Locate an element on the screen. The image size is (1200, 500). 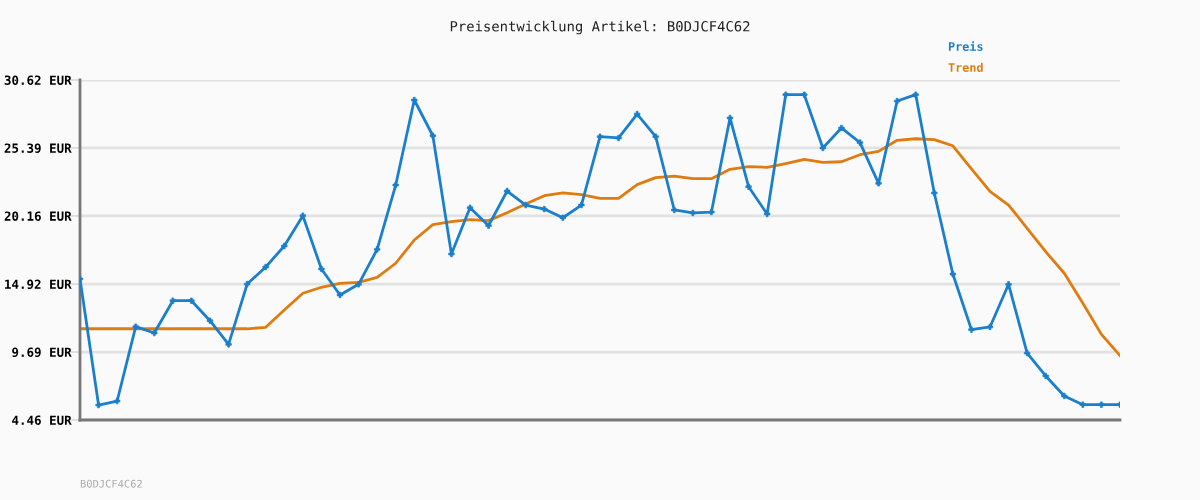
y-tick-label: 4.46 EUR is located at coordinates (42, 420).